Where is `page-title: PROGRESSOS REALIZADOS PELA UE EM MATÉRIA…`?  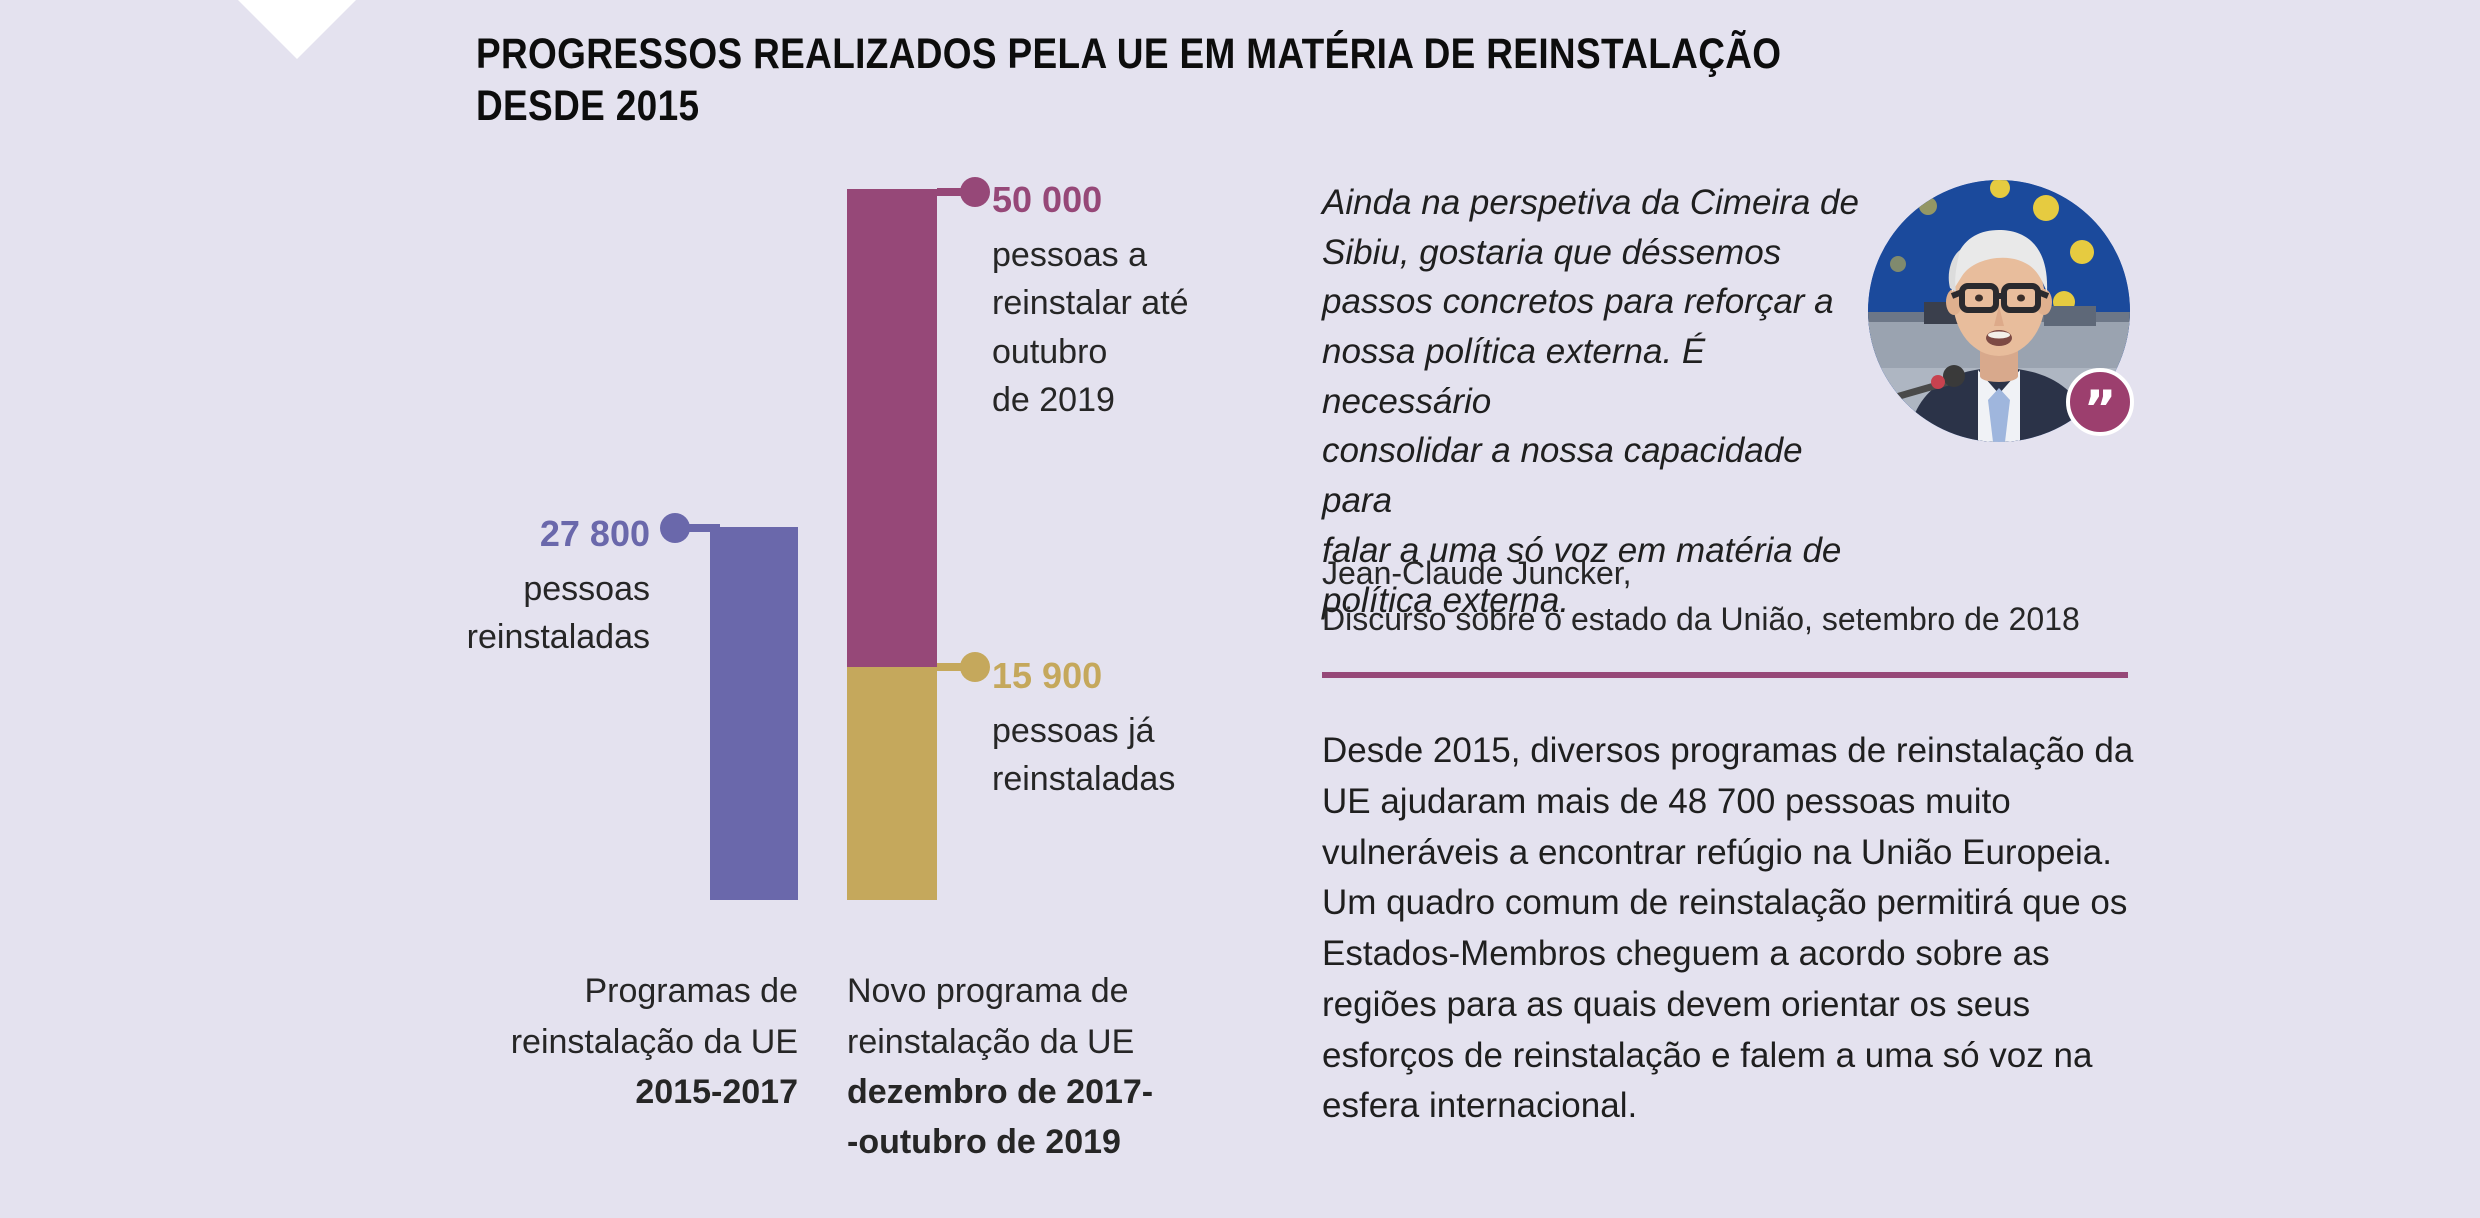
page-title: PROGRESSOS REALIZADOS PELA UE EM MATÉRIA… is located at coordinates (1129, 80).